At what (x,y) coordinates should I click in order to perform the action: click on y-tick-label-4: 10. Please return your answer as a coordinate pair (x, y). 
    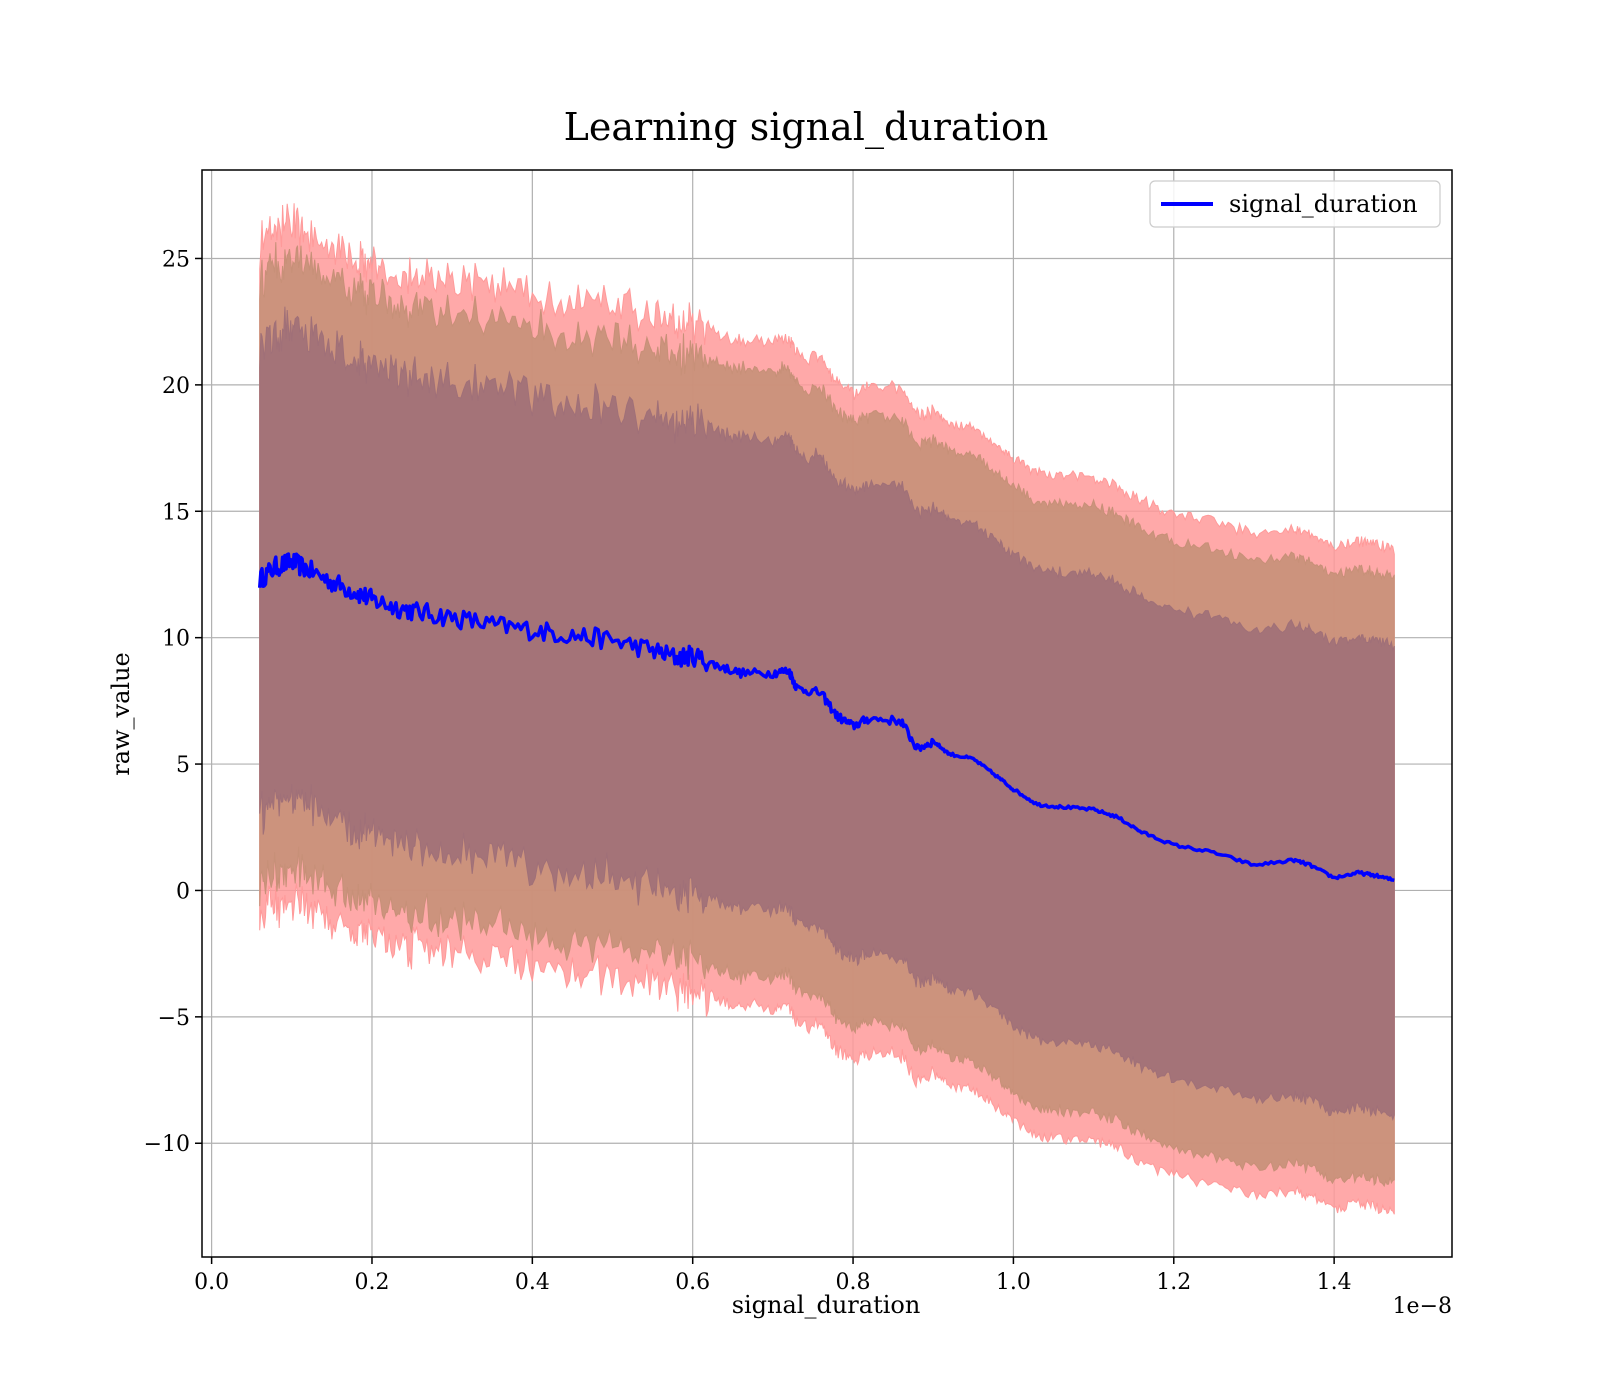
    Looking at the image, I should click on (176, 639).